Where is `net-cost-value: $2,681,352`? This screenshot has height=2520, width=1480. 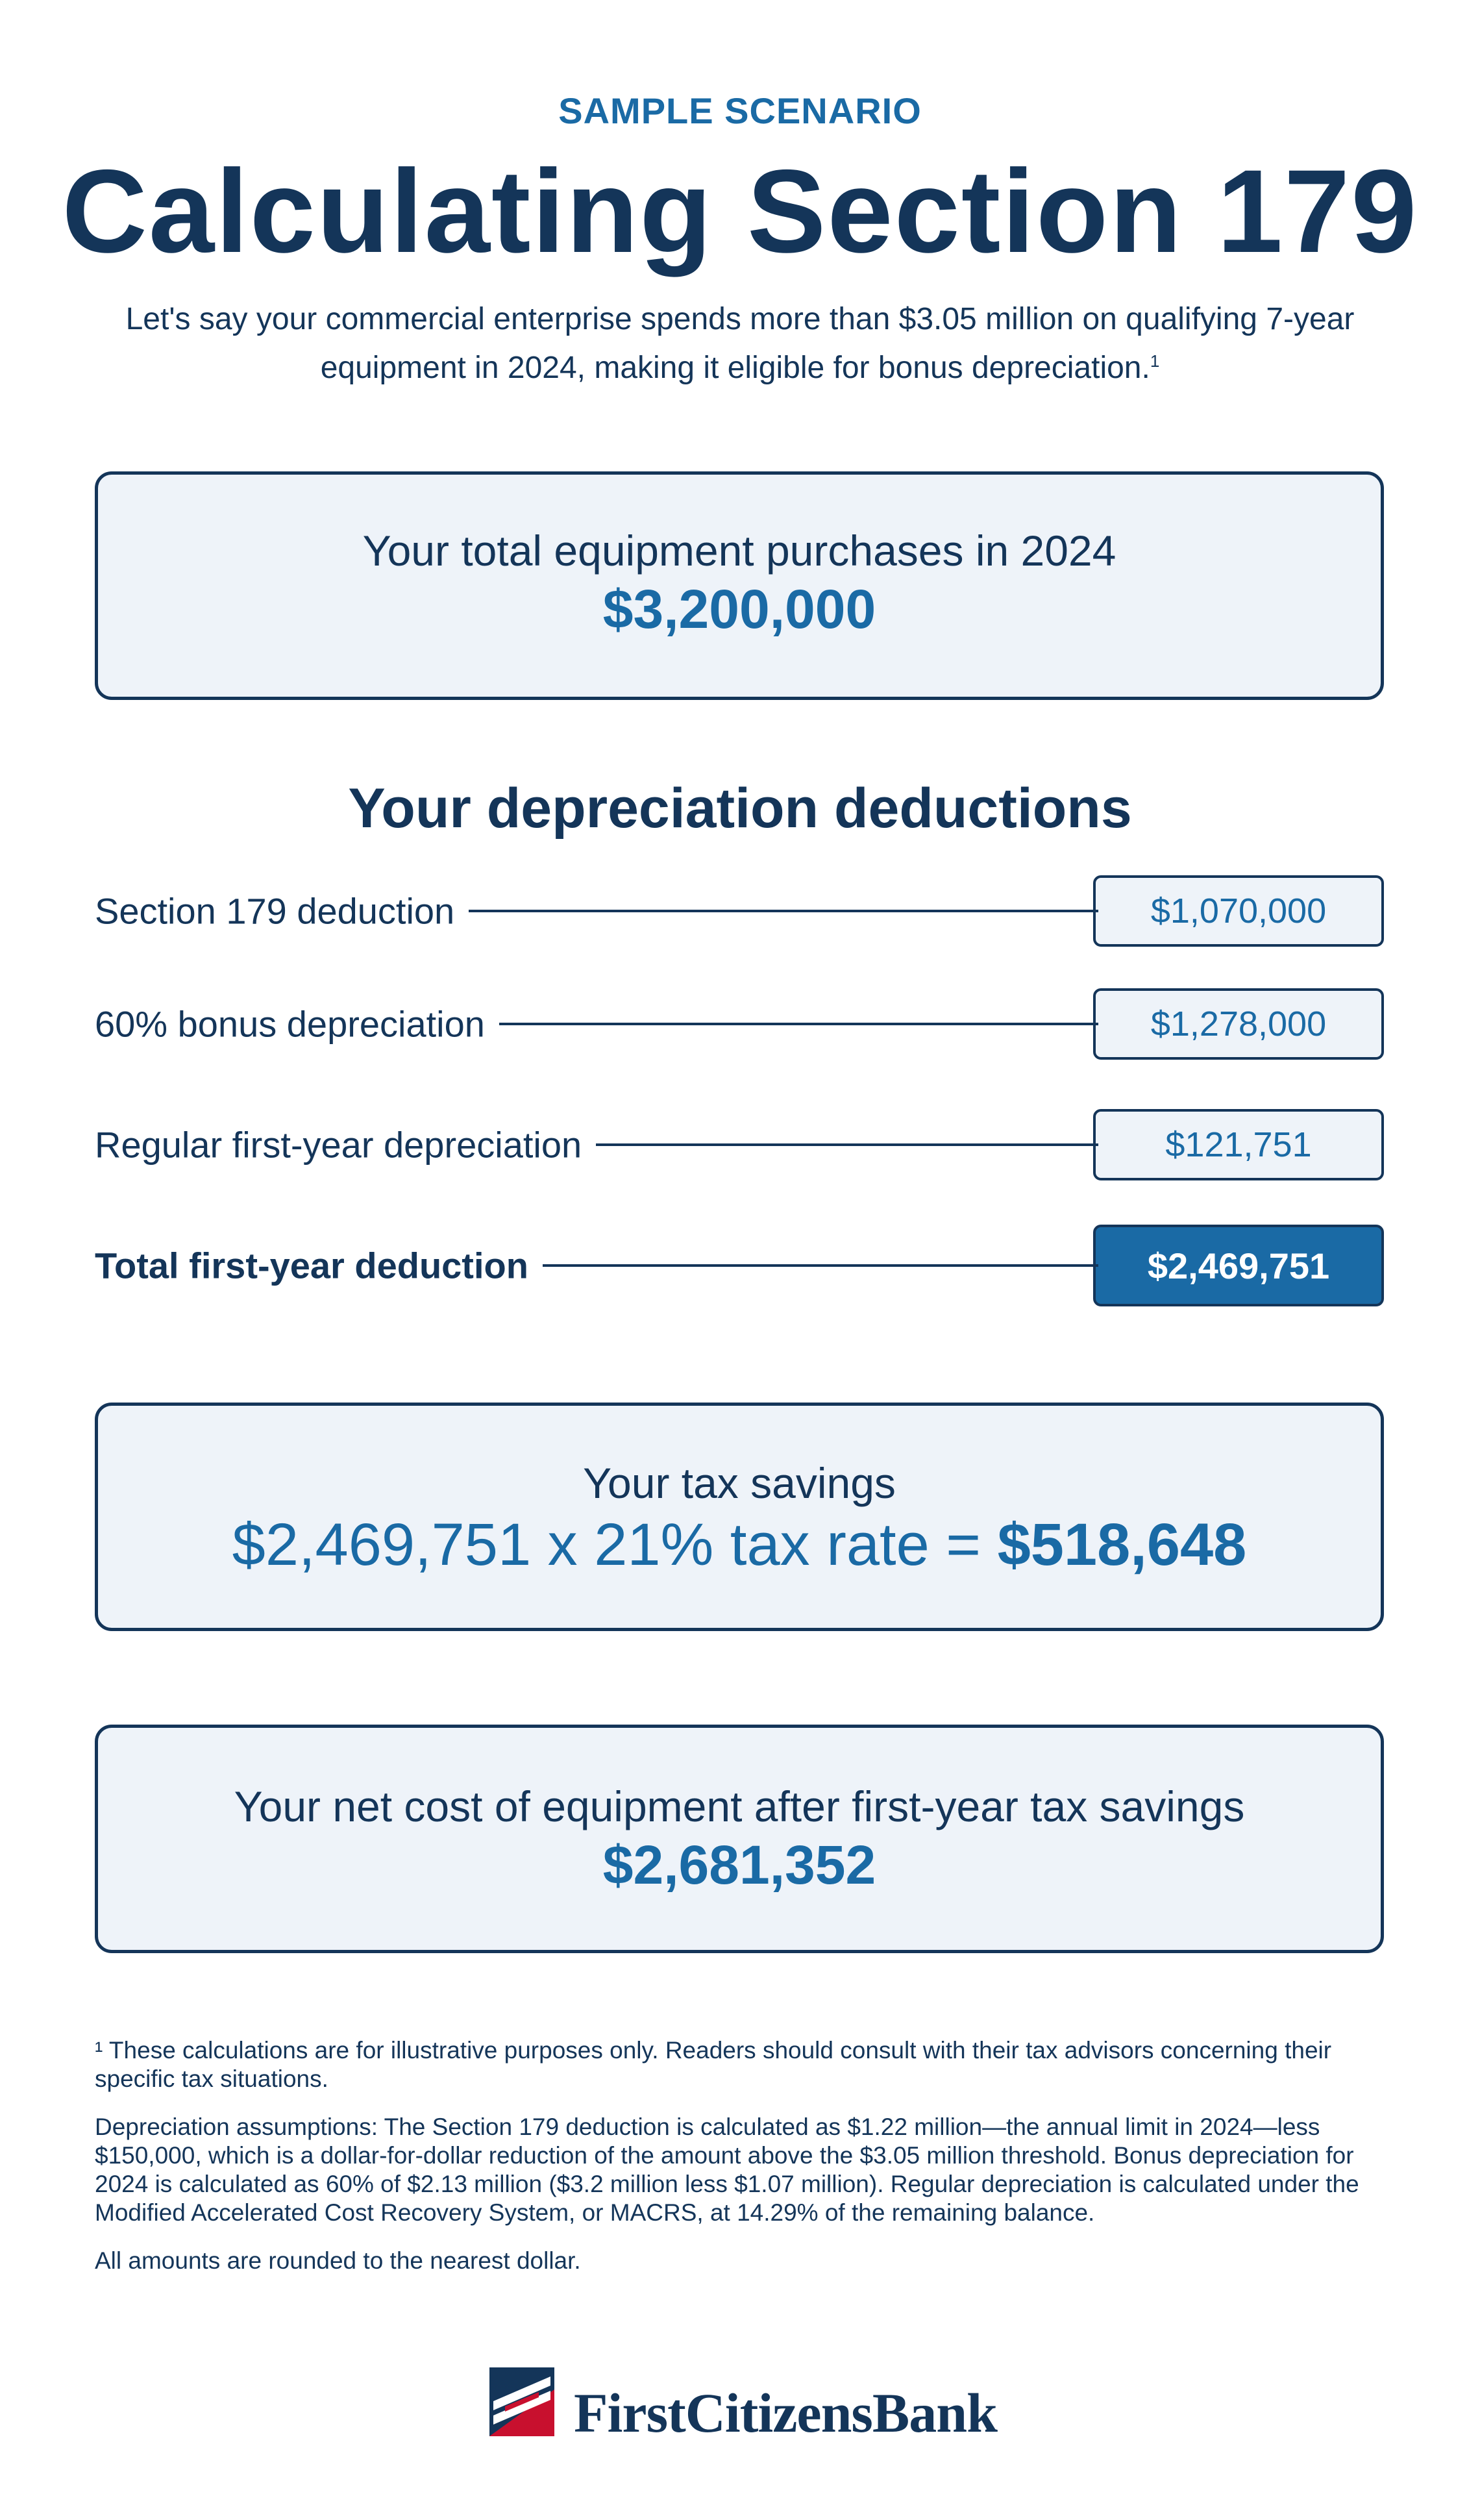
net-cost-value: $2,681,352 is located at coordinates (739, 1865).